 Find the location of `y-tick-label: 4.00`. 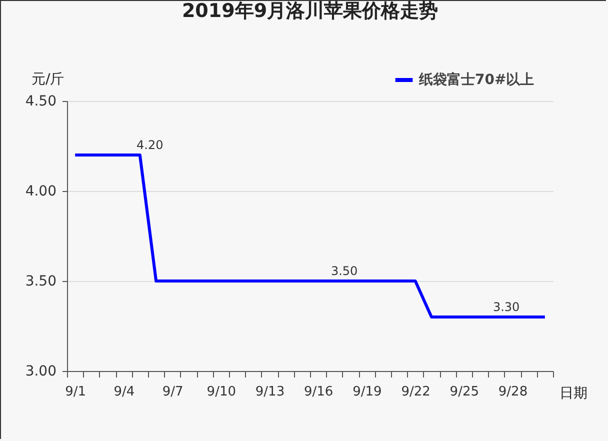

y-tick-label: 4.00 is located at coordinates (40, 192).